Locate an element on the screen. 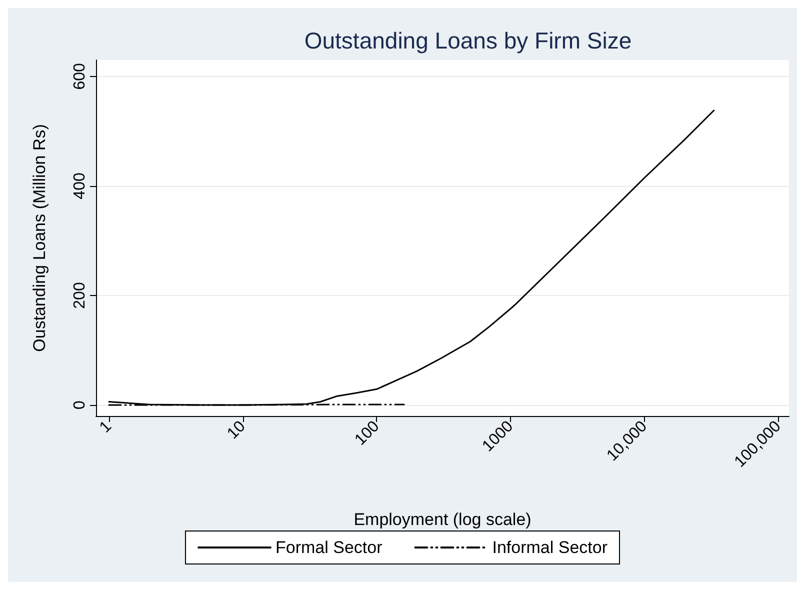 The width and height of the screenshot is (805, 590). y-axis-title: Oustanding Loans (Million Rs) is located at coordinates (39, 238).